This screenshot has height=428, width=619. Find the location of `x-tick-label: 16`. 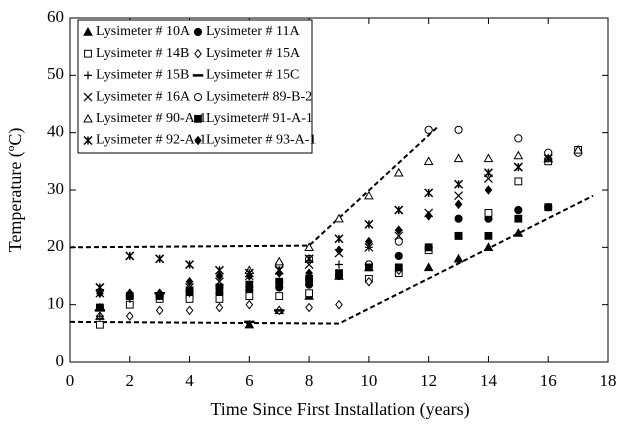

x-tick-label: 16 is located at coordinates (548, 380).